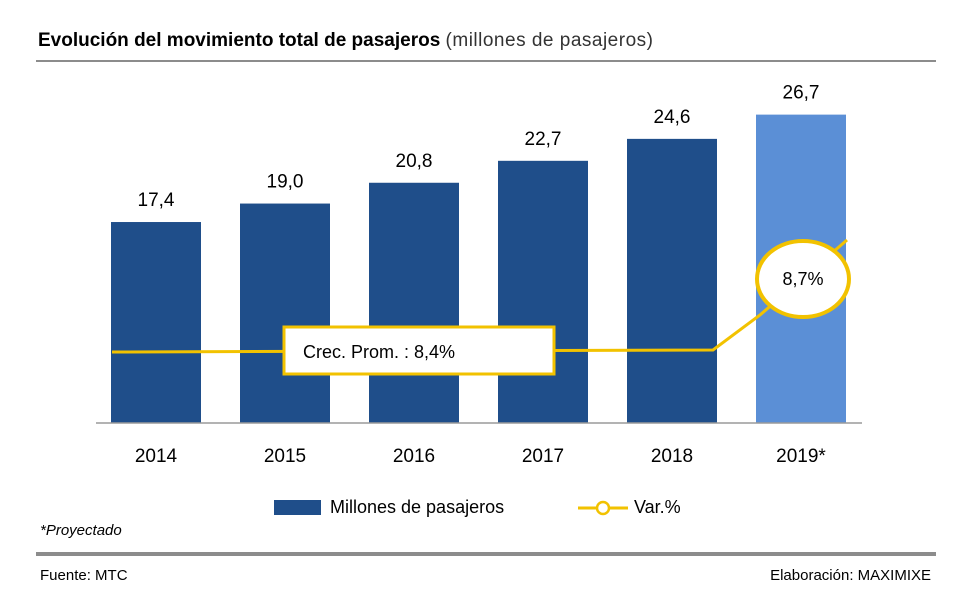 The width and height of the screenshot is (959, 599). What do you see at coordinates (486, 61) in the screenshot?
I see `top-divider` at bounding box center [486, 61].